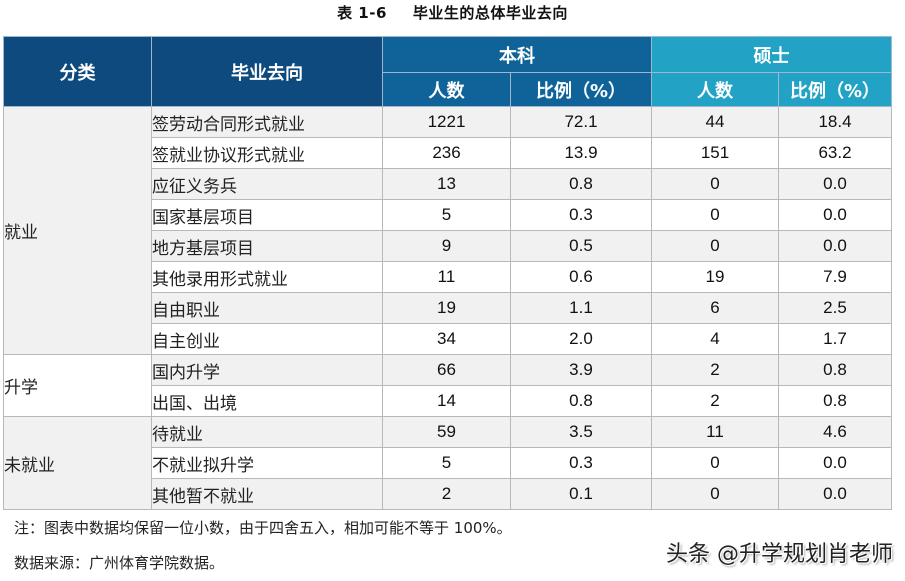  Describe the element at coordinates (267, 215) in the screenshot. I see `destination-cell: 国家基层项目` at that location.